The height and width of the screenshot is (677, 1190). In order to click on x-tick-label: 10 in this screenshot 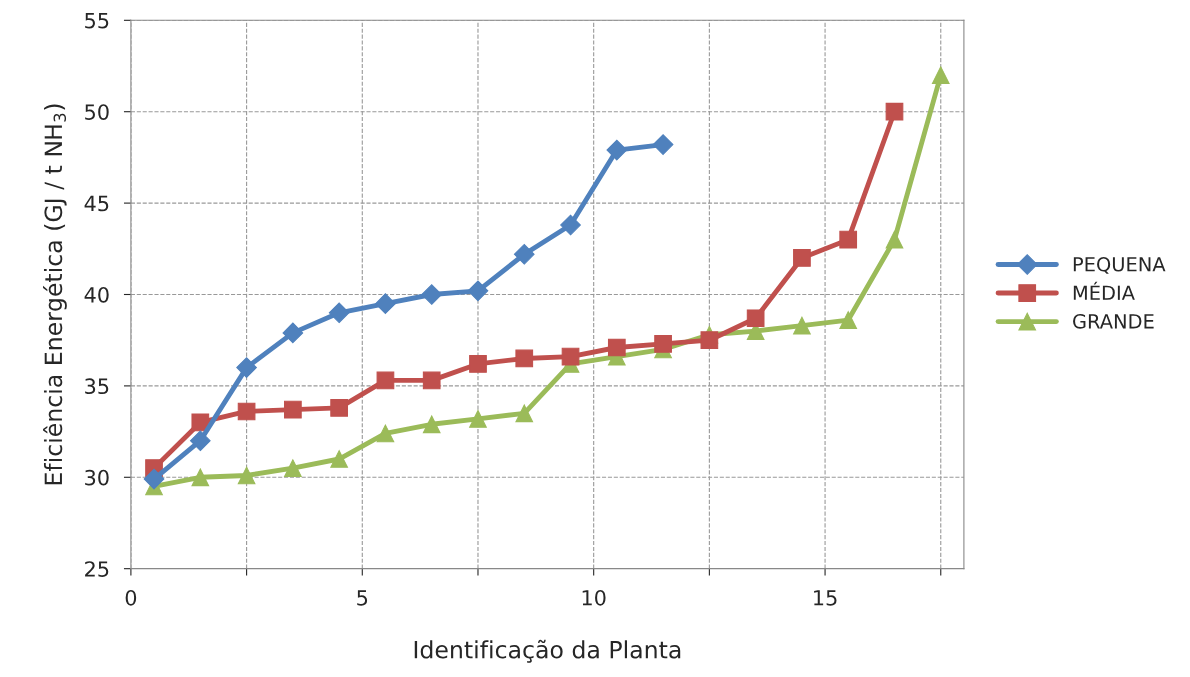, I will do `click(594, 597)`.